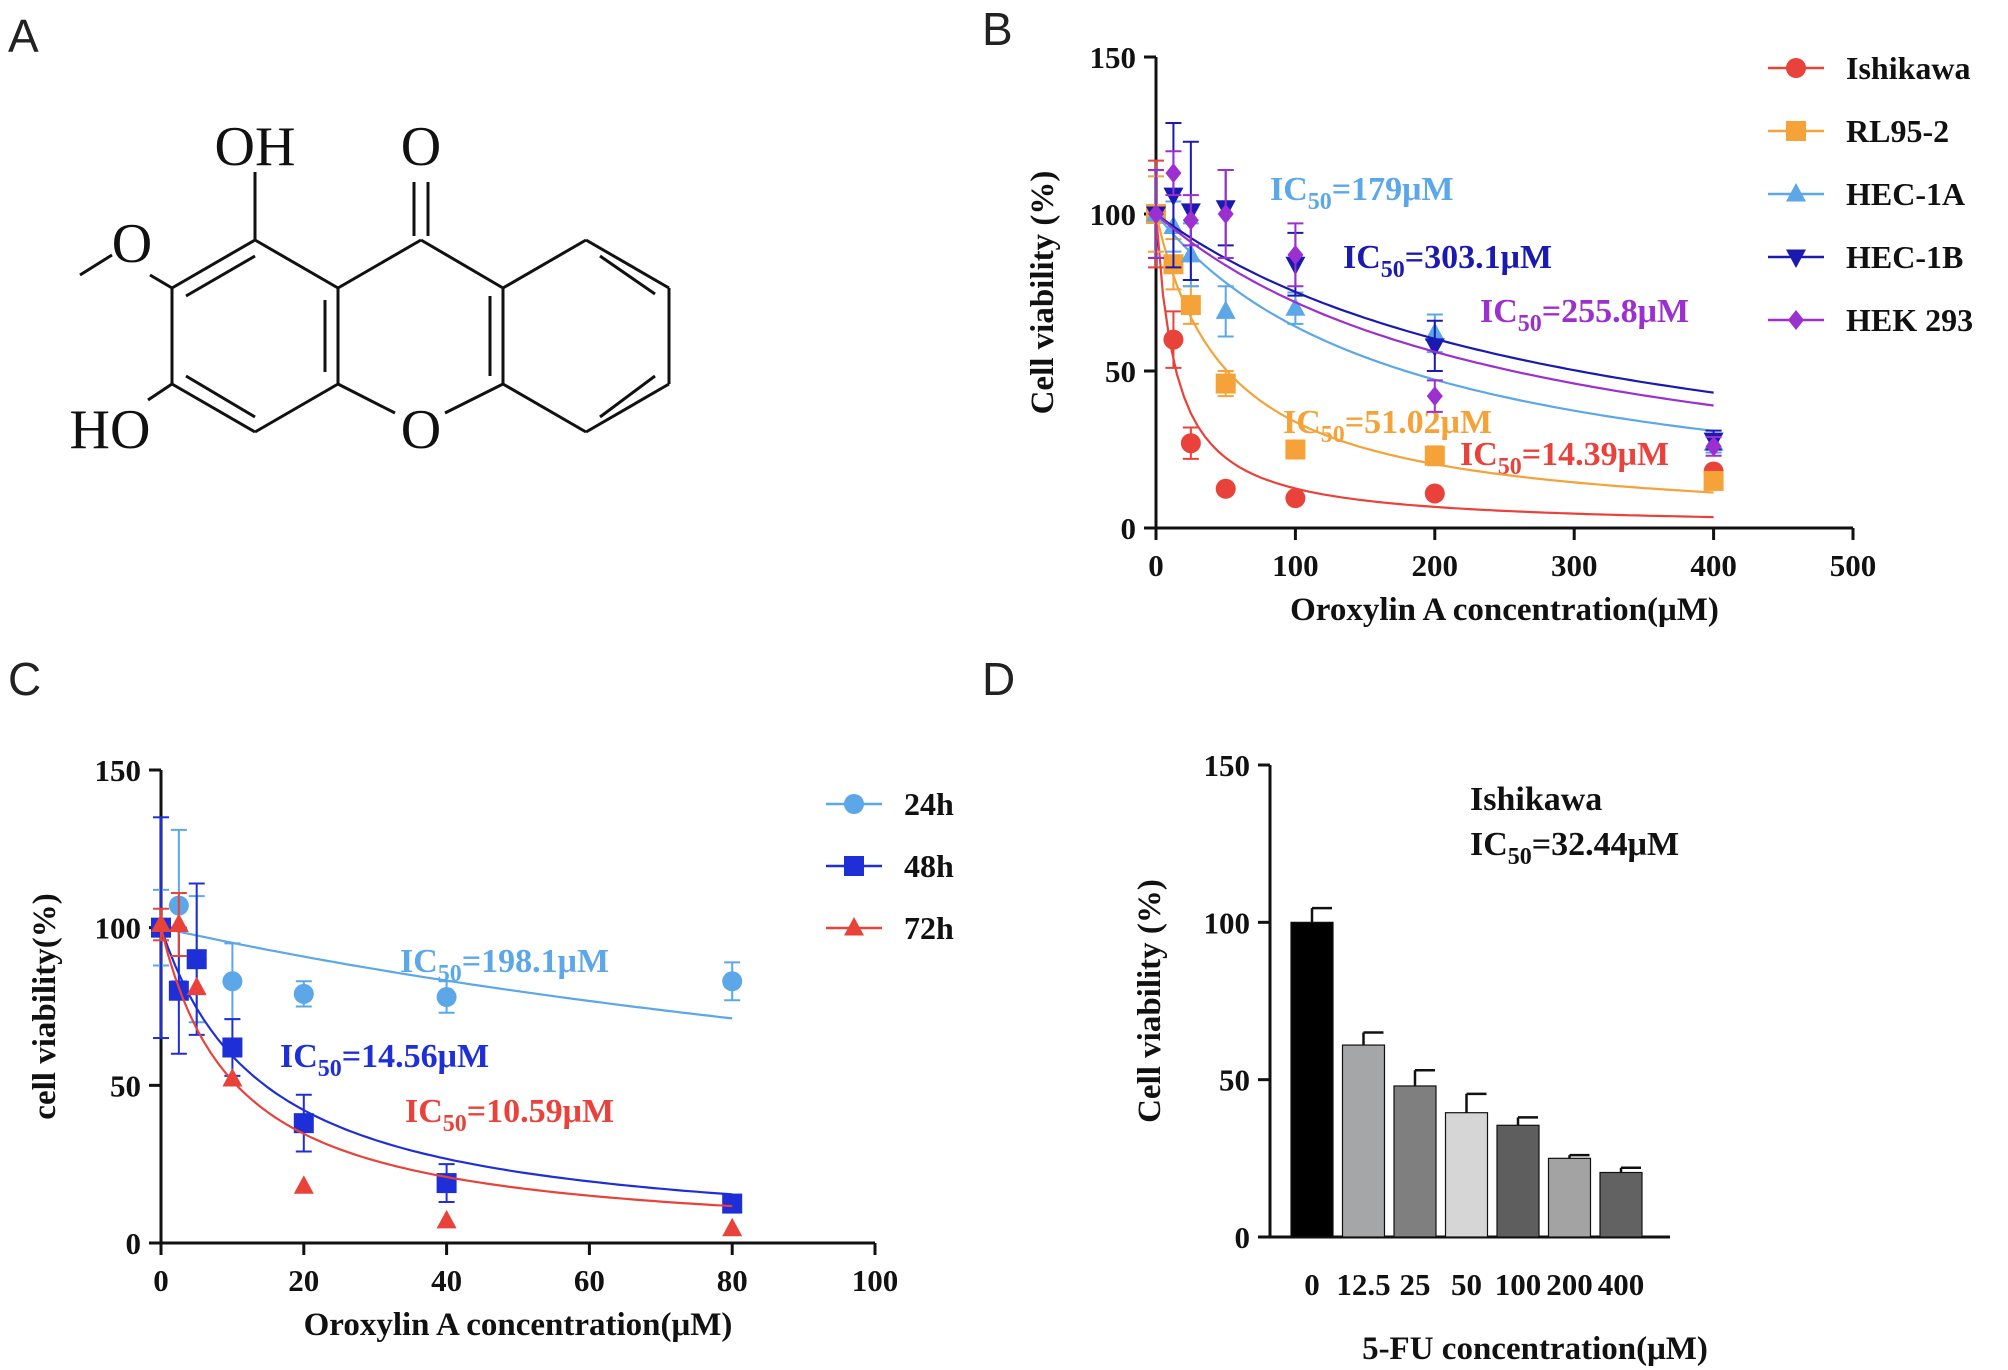  Describe the element at coordinates (161, 1280) in the screenshot. I see `chart-c-xtick-label: 0` at that location.